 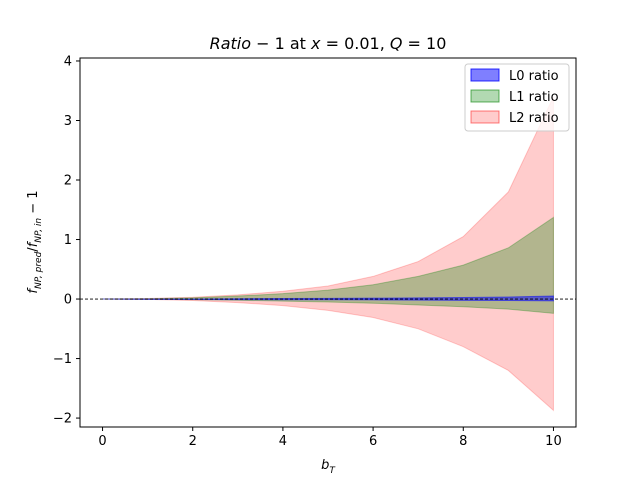 I want to click on x-axis-label: bT, so click(x=328, y=467).